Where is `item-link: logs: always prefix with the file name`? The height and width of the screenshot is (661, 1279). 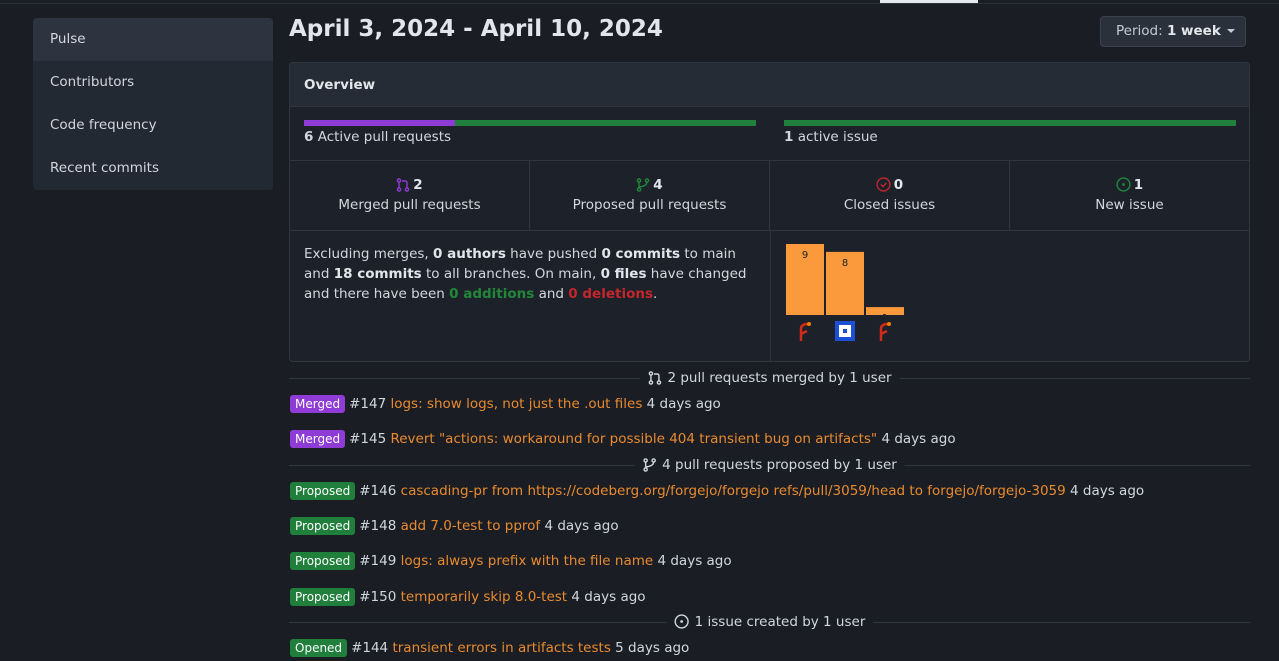
item-link: logs: always prefix with the file name is located at coordinates (527, 561).